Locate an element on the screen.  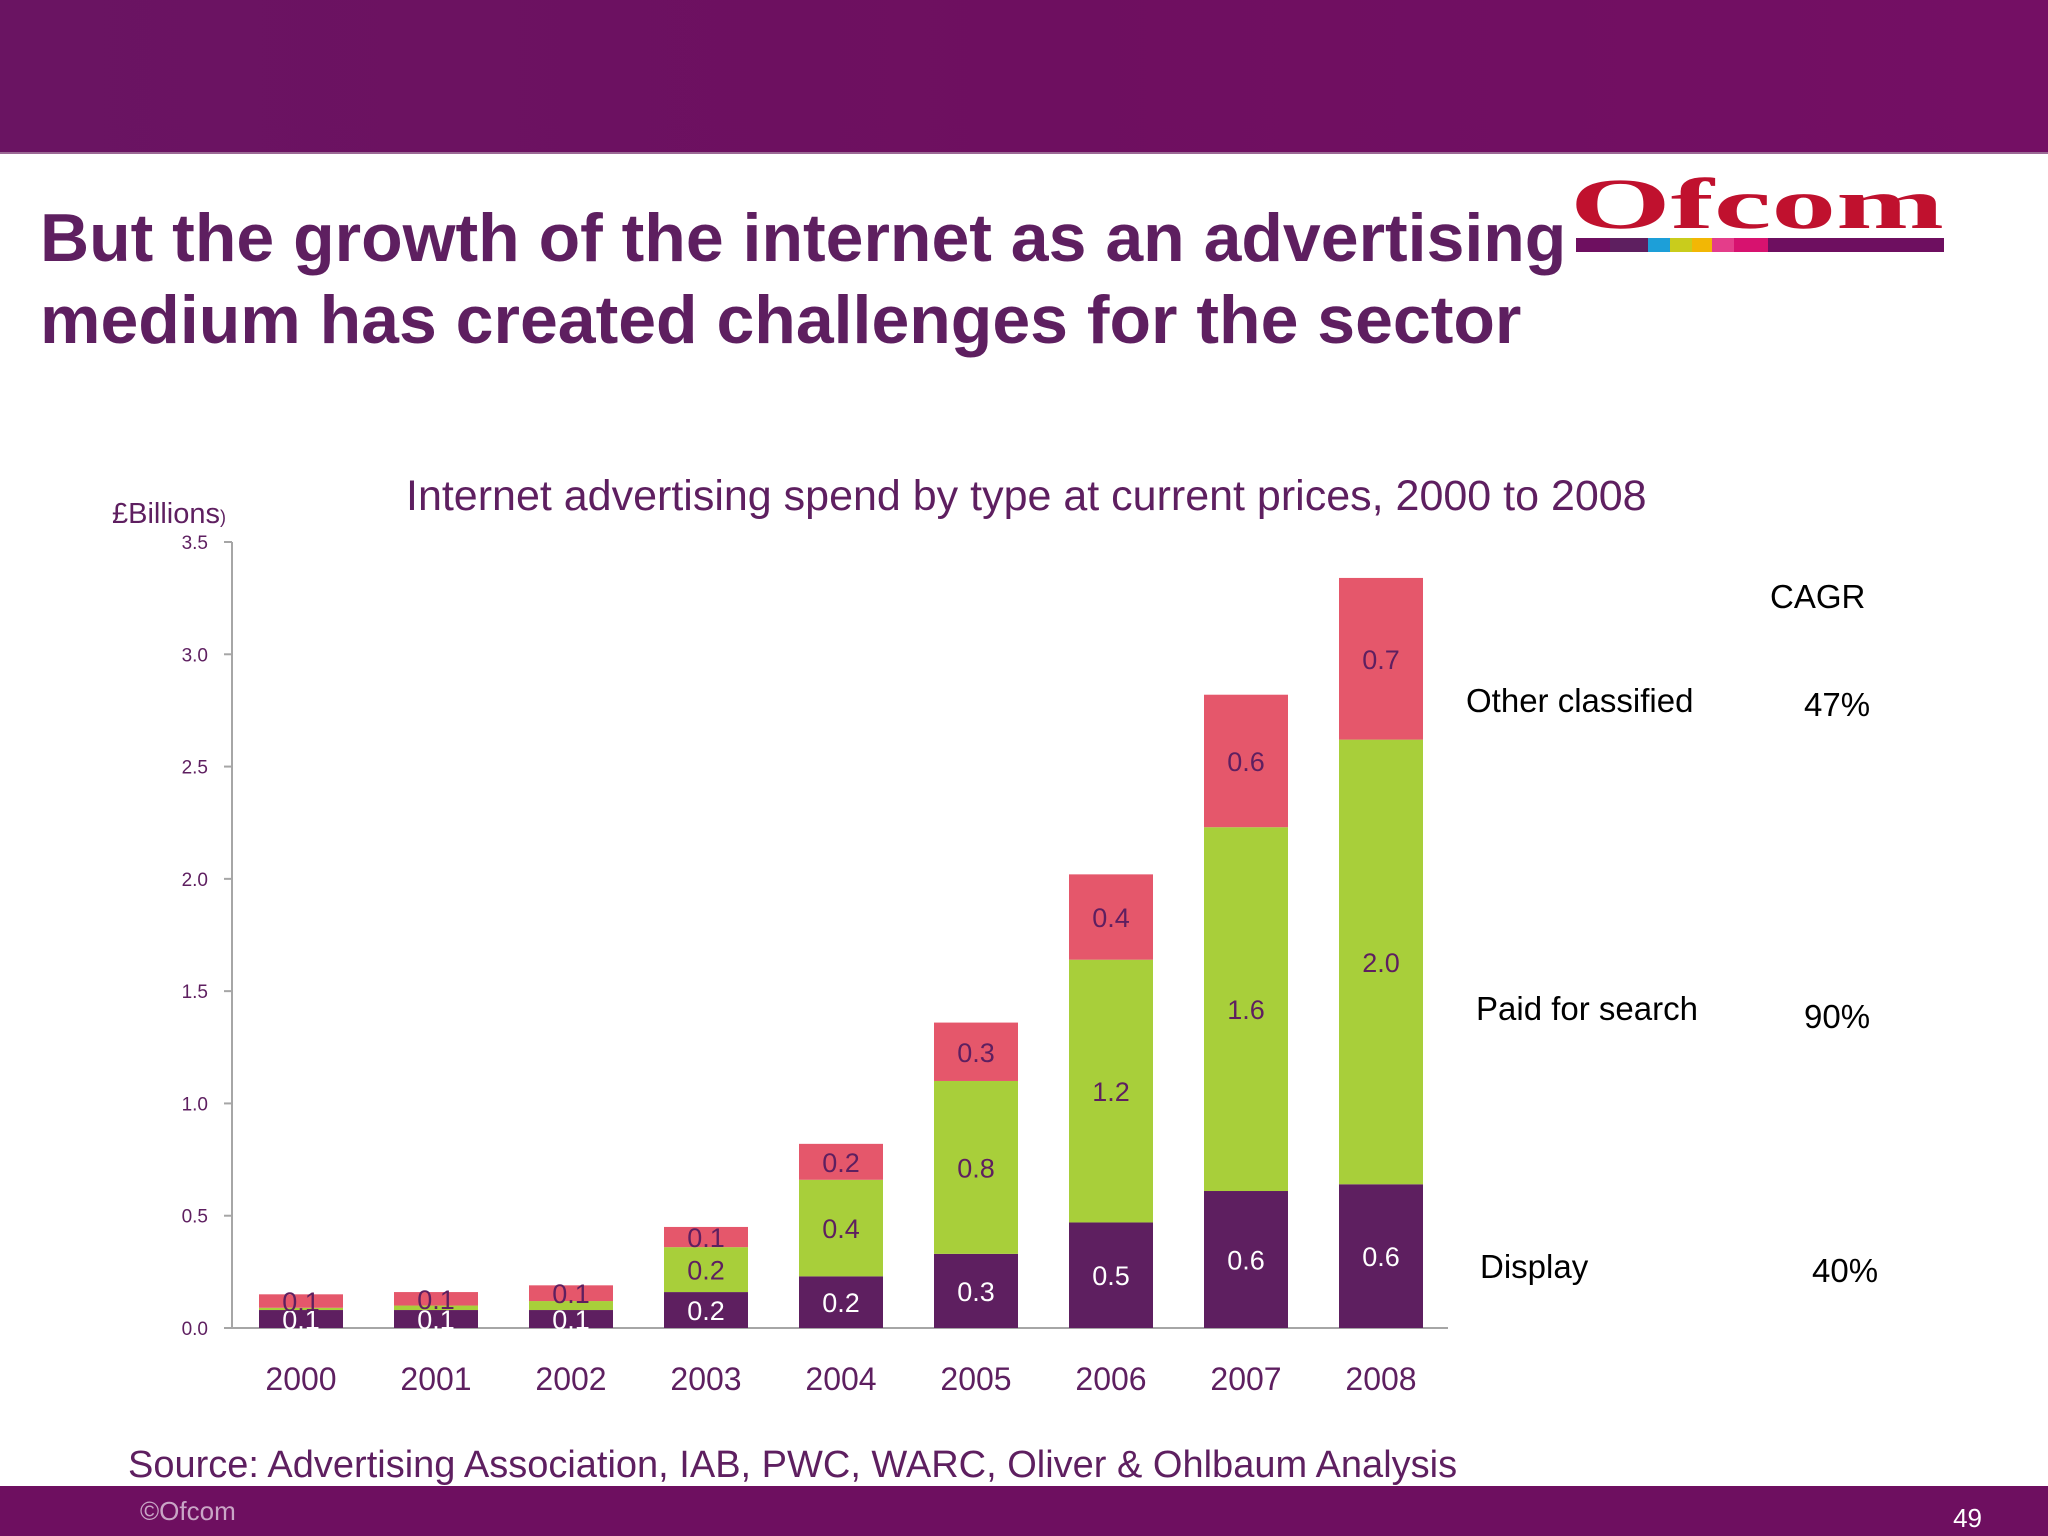
y-axis-unit: £Billions) is located at coordinates (169, 514).